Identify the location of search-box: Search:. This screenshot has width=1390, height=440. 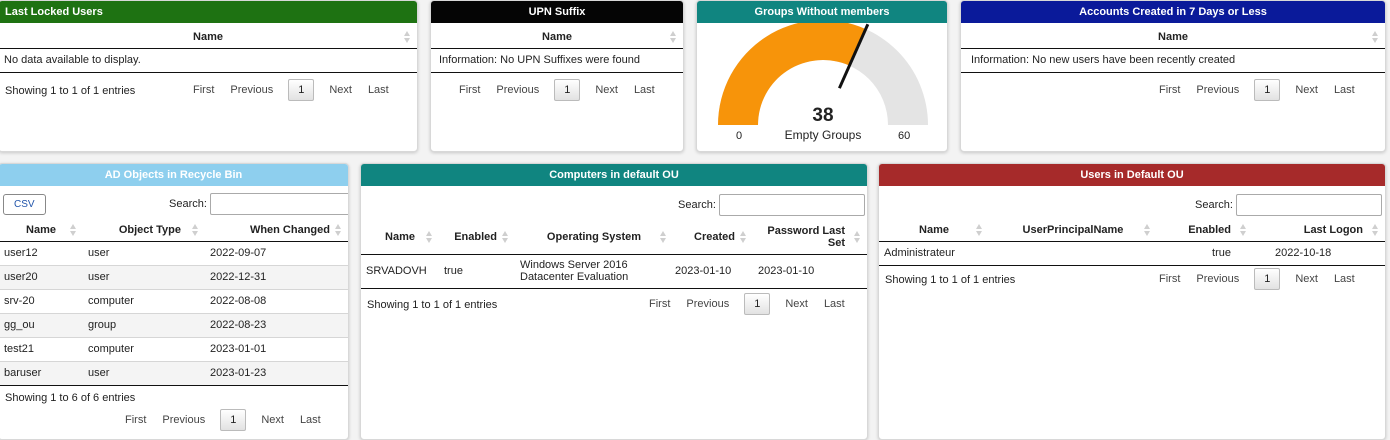
(258, 204).